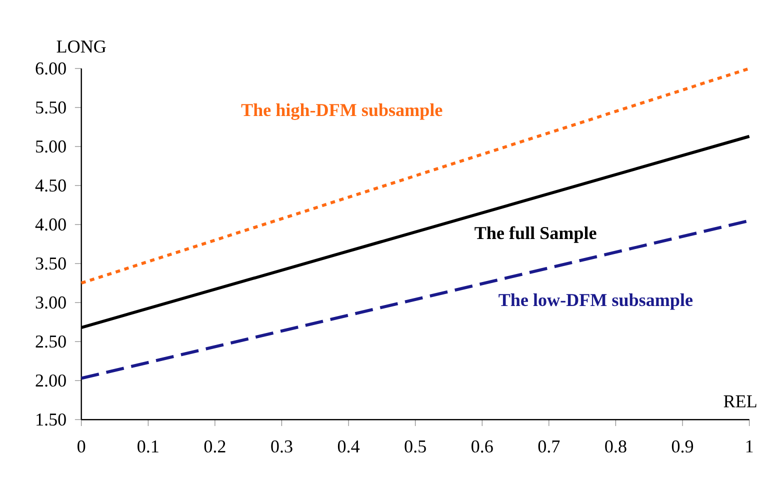 This screenshot has width=775, height=484. I want to click on x-tick-label: 0.2, so click(215, 446).